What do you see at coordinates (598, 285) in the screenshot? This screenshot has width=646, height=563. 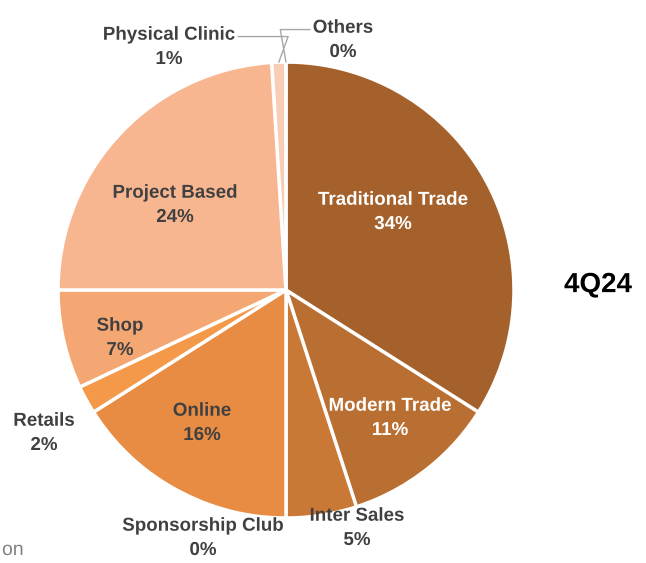 I see `text: 4Q24` at bounding box center [598, 285].